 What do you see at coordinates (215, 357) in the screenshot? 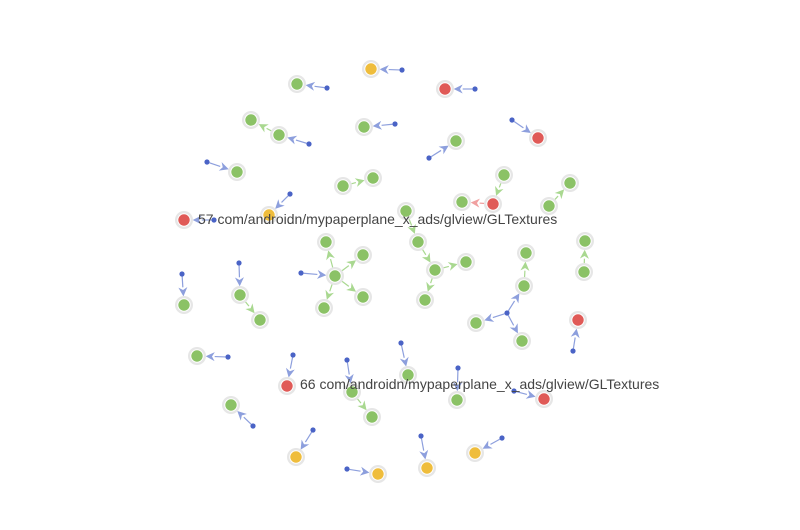
I see `edge-a39s-a39` at bounding box center [215, 357].